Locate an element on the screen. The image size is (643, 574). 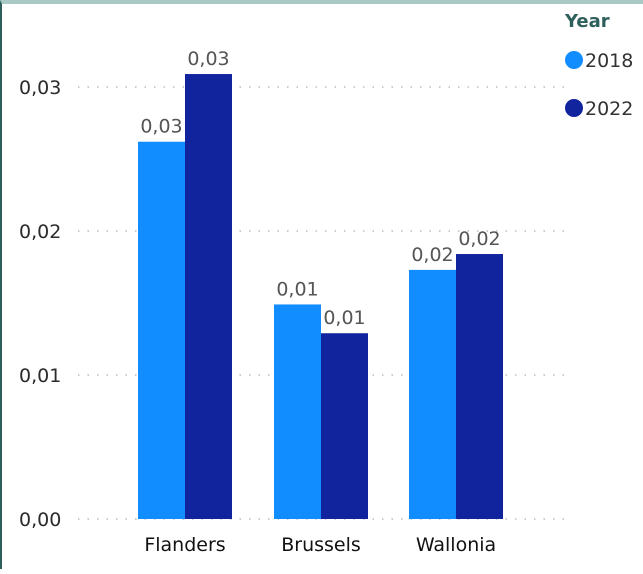
legend-title: Year is located at coordinates (587, 21).